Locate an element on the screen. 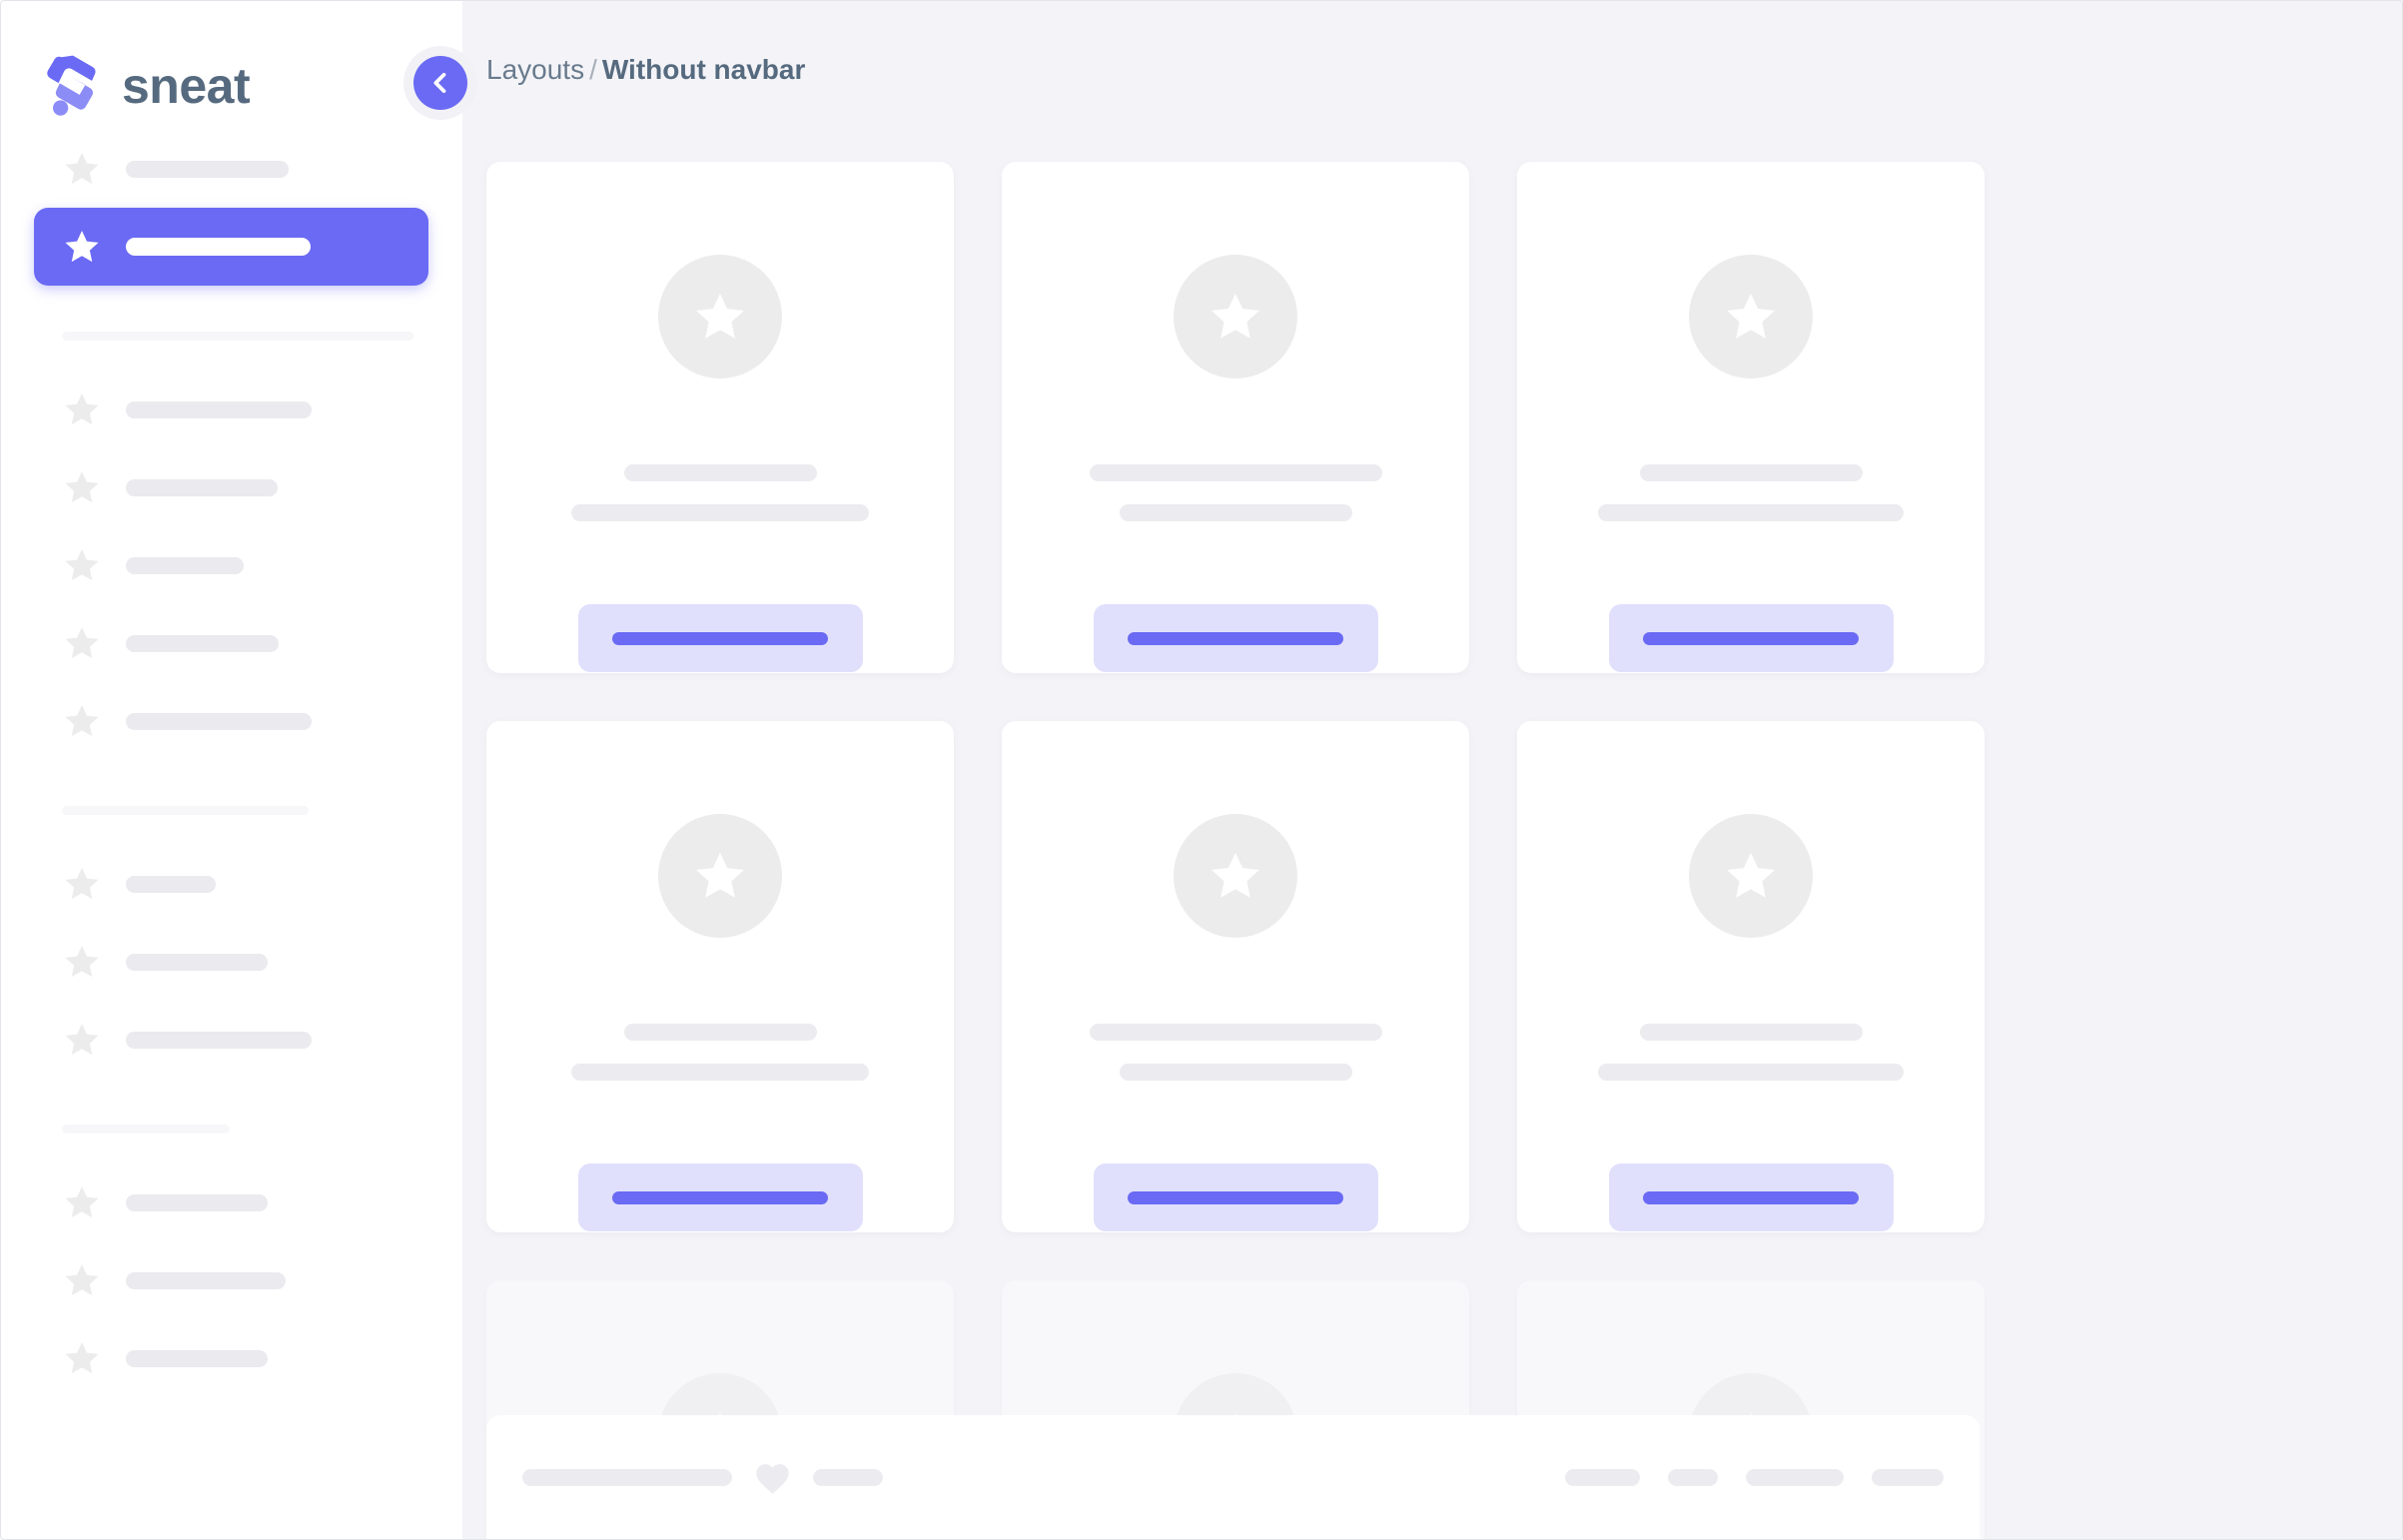  breadcrumb: Layouts / Without navbar is located at coordinates (1432, 42).